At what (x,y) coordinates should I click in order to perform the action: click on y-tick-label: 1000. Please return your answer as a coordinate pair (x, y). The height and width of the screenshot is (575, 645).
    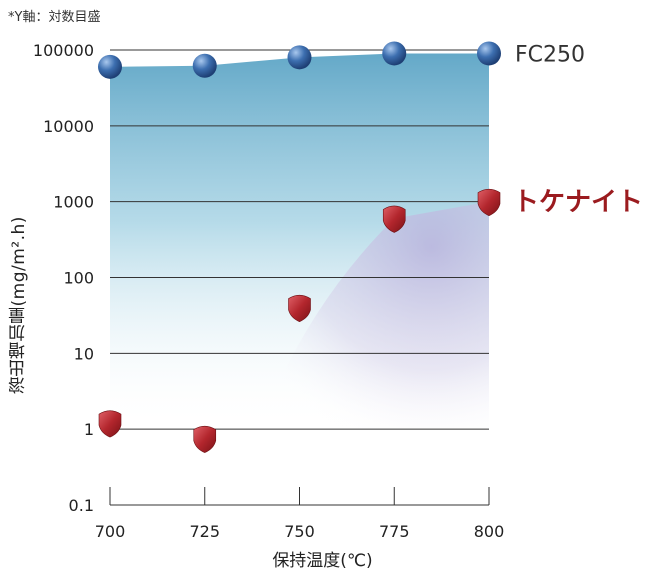
    Looking at the image, I should click on (73, 202).